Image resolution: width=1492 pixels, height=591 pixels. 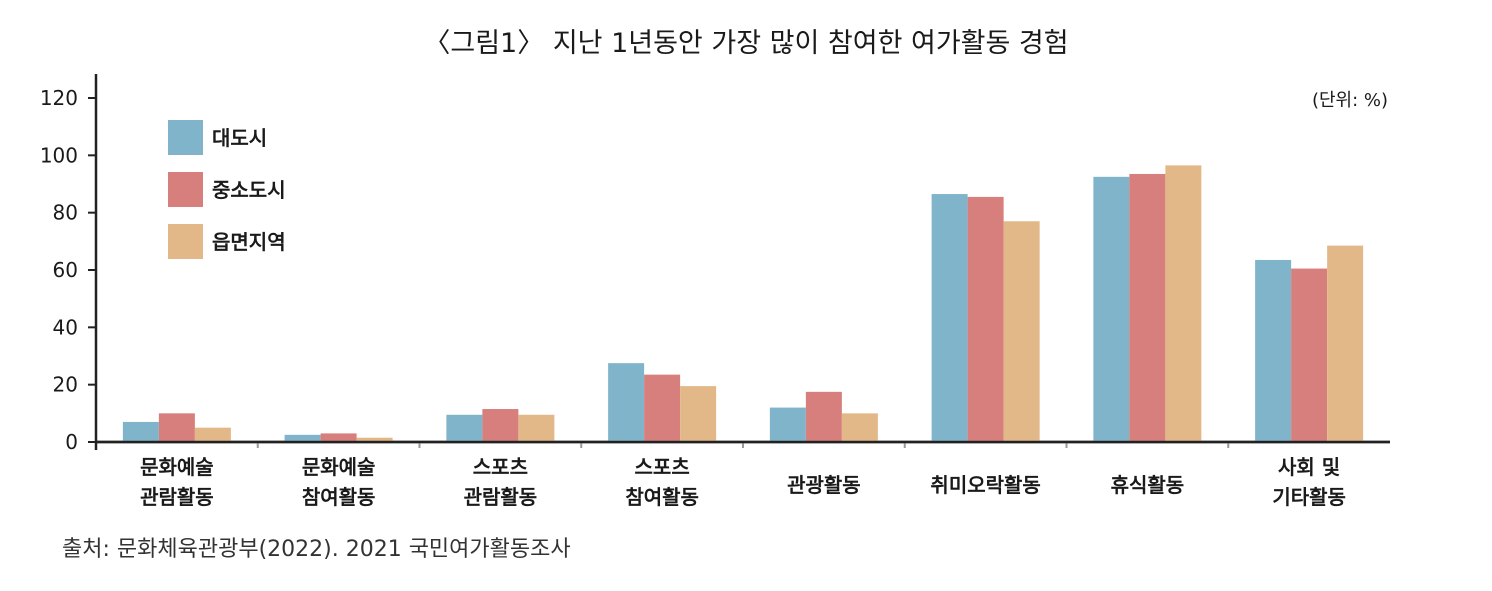 I want to click on x-tick-label: 기타활동, so click(x=1309, y=497).